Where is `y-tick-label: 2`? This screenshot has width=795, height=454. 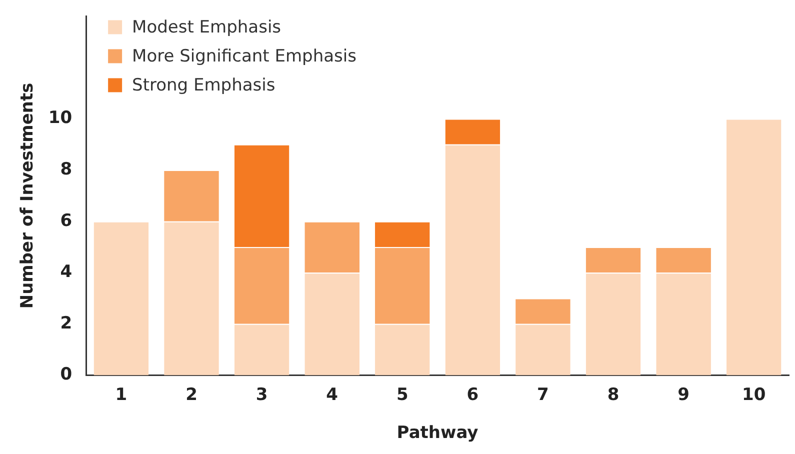 y-tick-label: 2 is located at coordinates (66, 323).